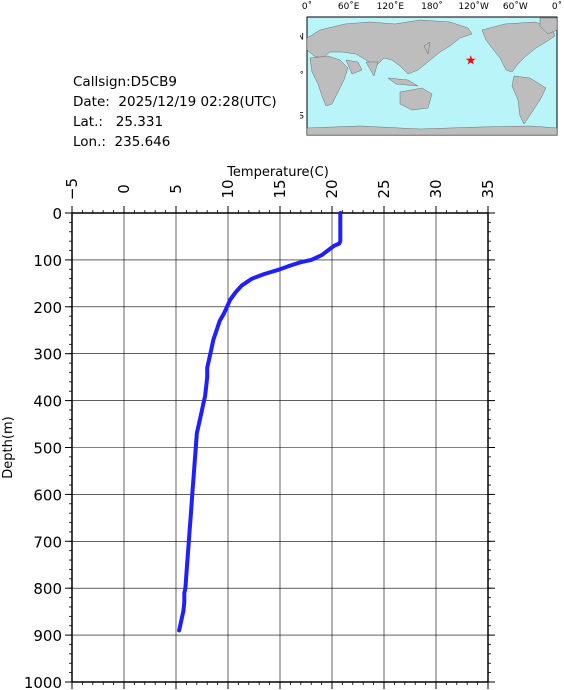 This screenshot has width=564, height=690. Describe the element at coordinates (47, 589) in the screenshot. I see `y-tick-label: 800` at that location.